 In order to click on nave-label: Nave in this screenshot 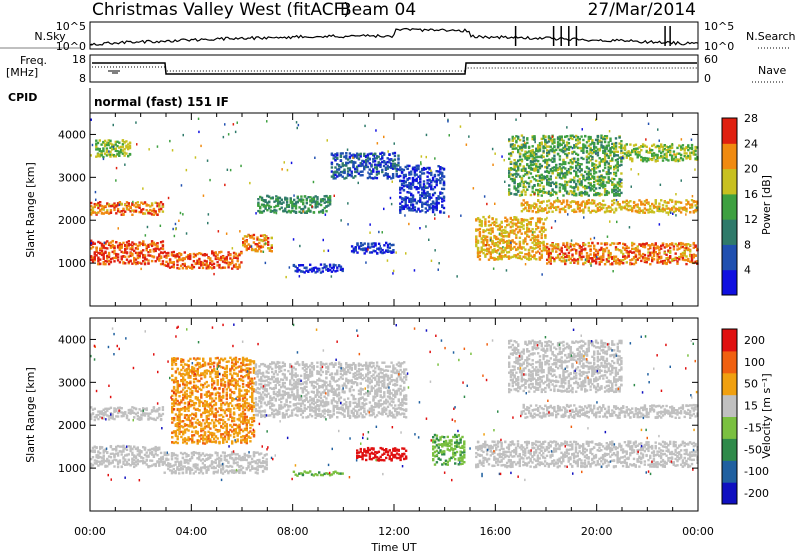, I will do `click(772, 70)`.